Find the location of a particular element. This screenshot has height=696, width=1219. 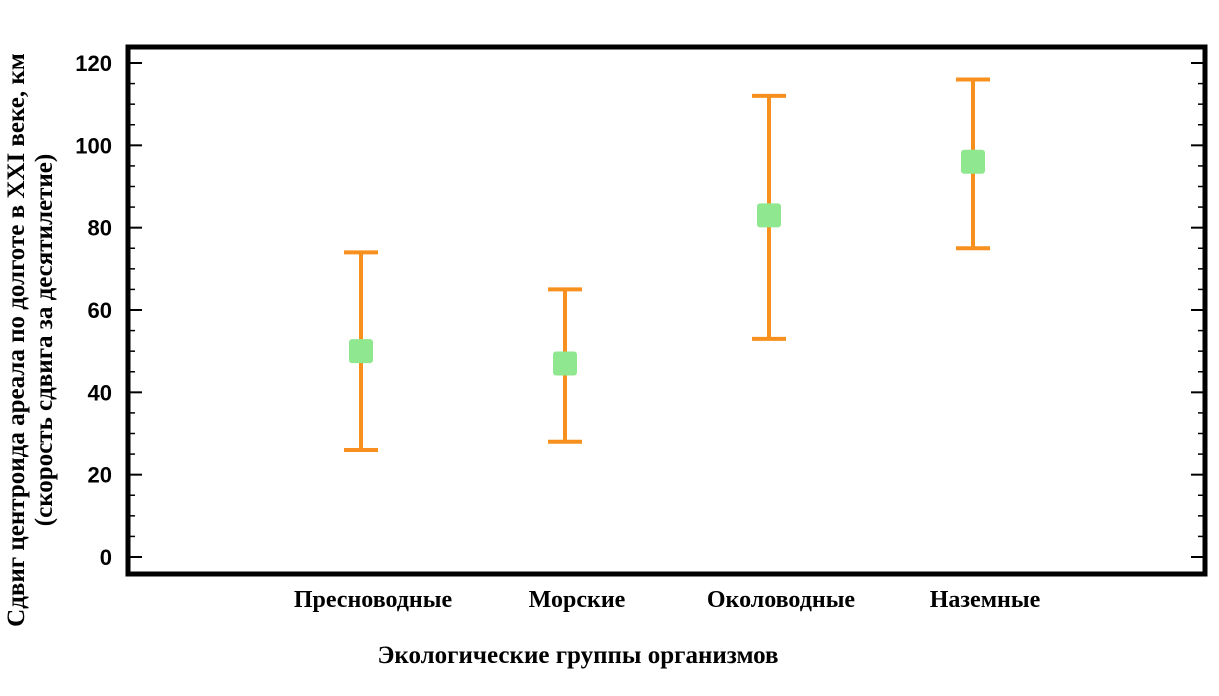

y-tick-label: 120 is located at coordinates (93, 63).